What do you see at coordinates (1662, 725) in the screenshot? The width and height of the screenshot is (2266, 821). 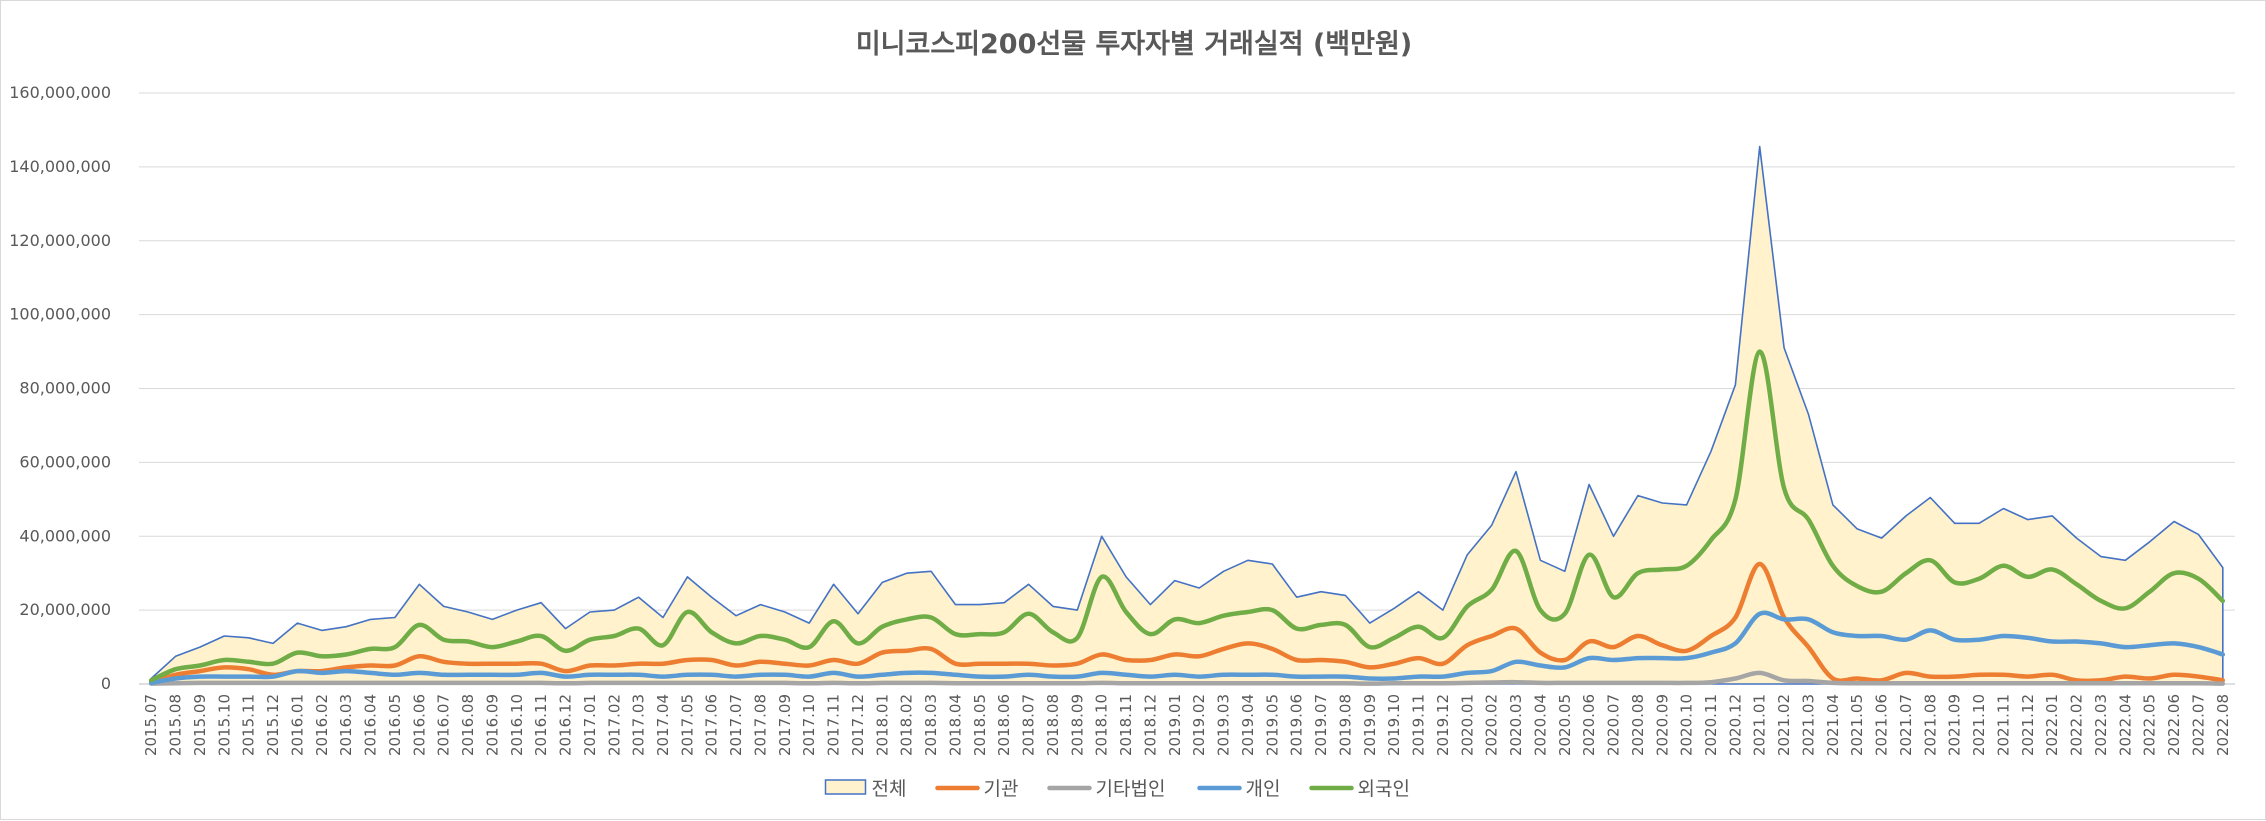 I see `x-tick-label: 2020.09` at bounding box center [1662, 725].